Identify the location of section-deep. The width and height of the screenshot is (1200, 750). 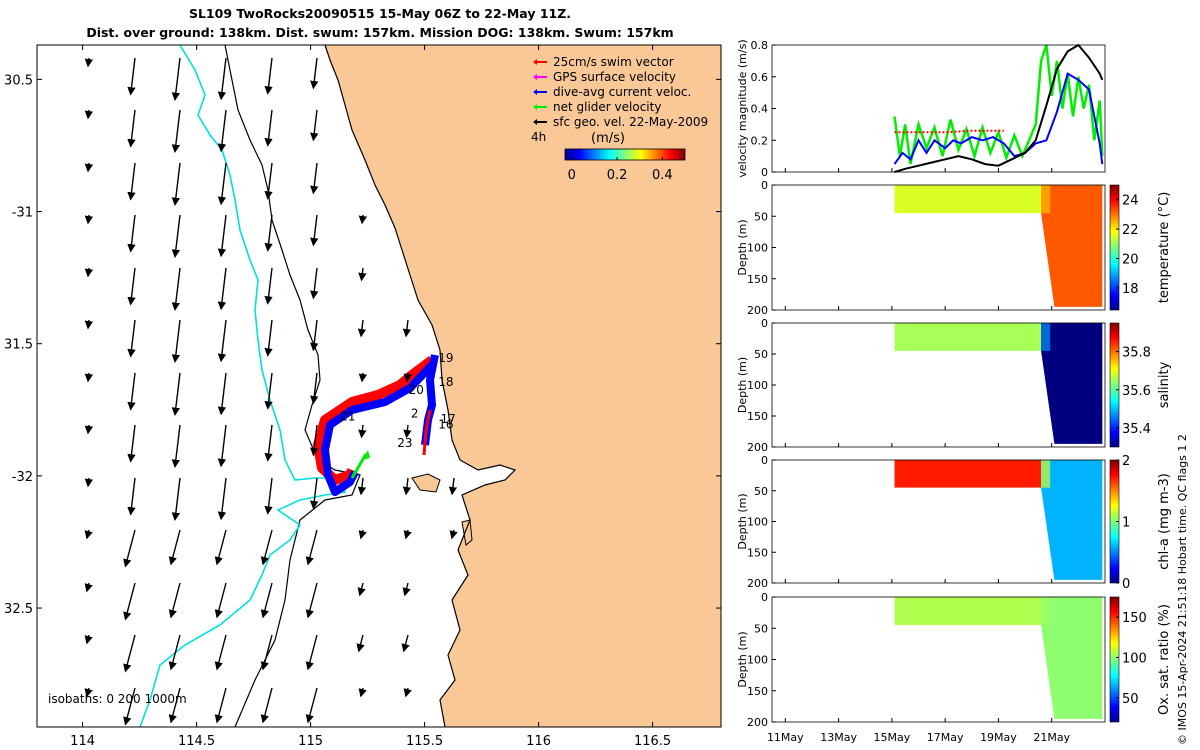
(1072, 383).